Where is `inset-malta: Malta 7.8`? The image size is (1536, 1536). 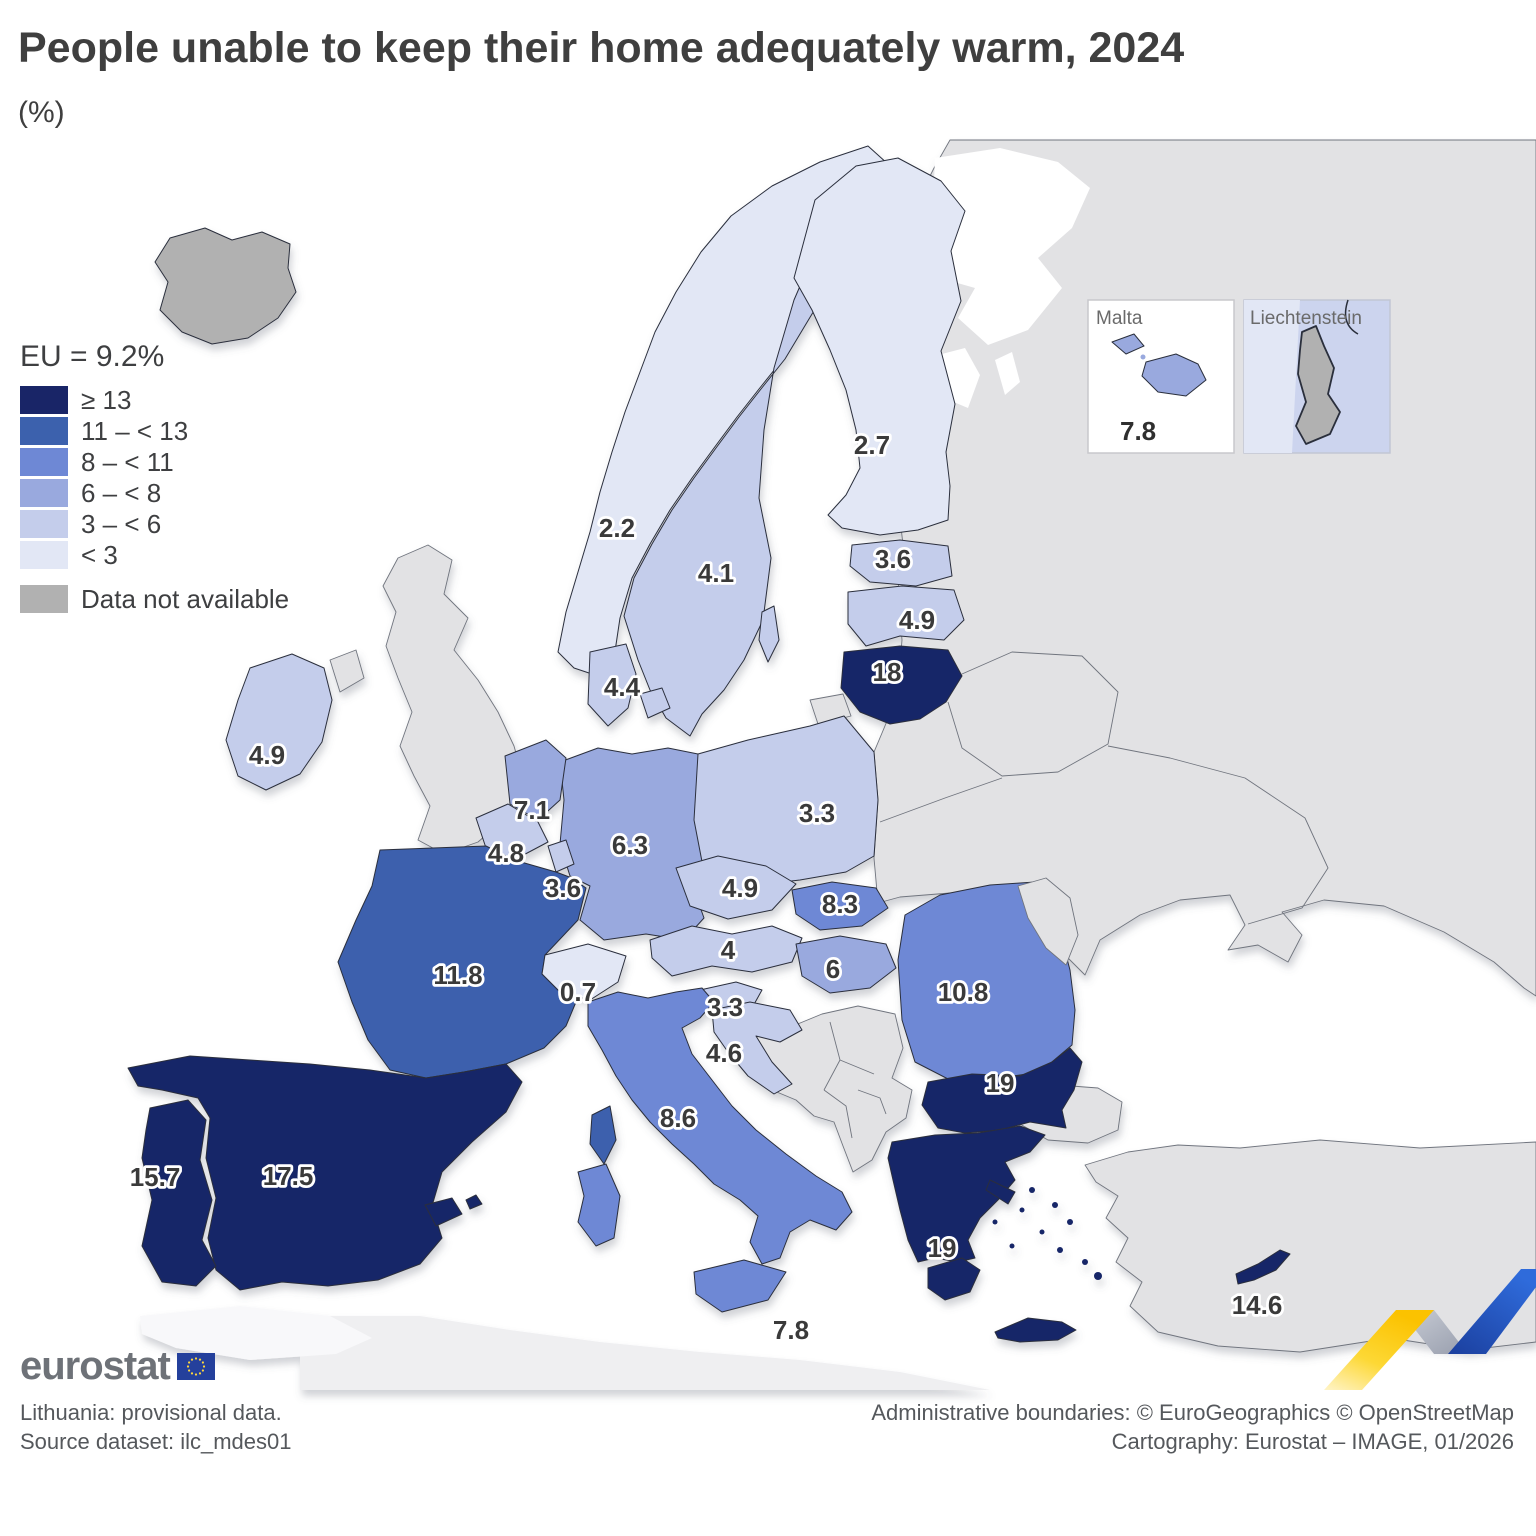 inset-malta: Malta 7.8 is located at coordinates (1161, 376).